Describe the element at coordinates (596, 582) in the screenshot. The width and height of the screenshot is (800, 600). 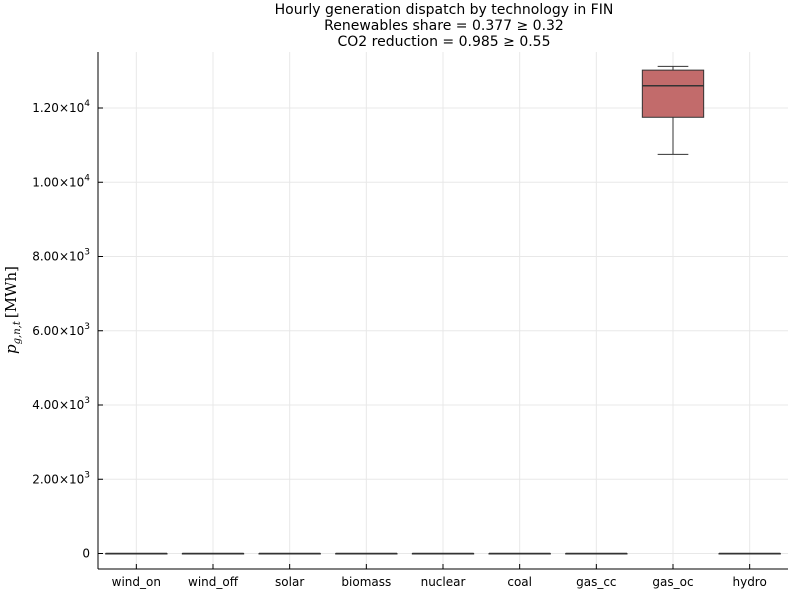
I see `x-tick-label-gas_cc: gas_cc` at that location.